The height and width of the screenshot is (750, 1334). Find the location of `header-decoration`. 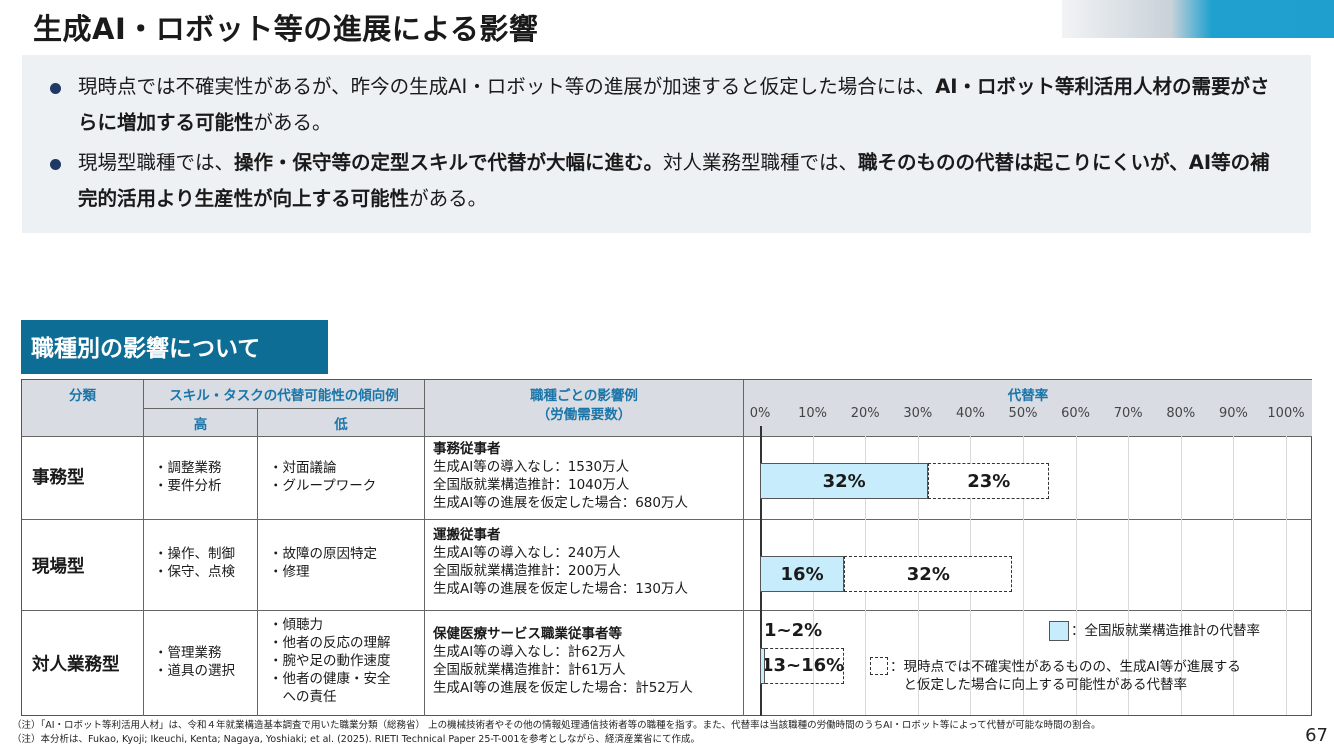

header-decoration is located at coordinates (1198, 19).